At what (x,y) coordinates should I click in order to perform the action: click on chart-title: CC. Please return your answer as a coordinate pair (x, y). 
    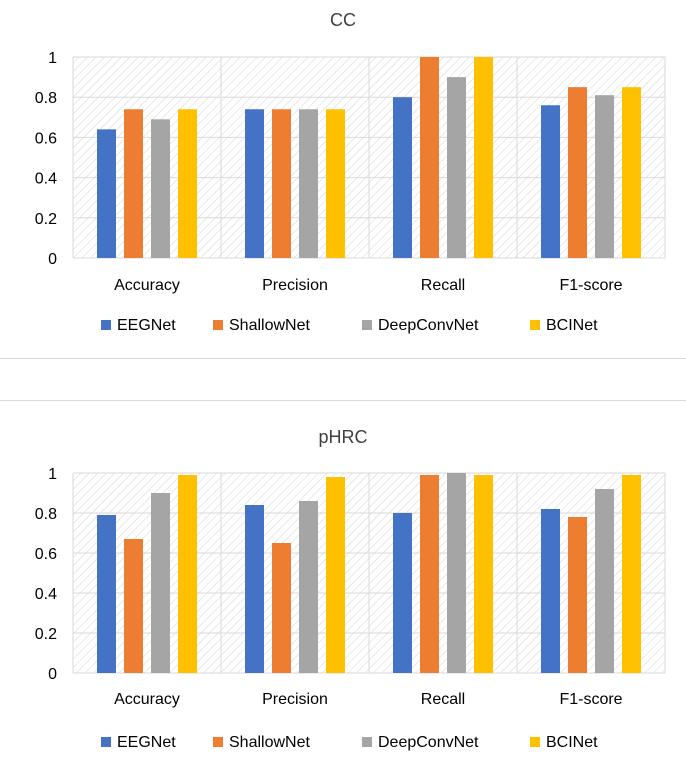
    Looking at the image, I should click on (343, 20).